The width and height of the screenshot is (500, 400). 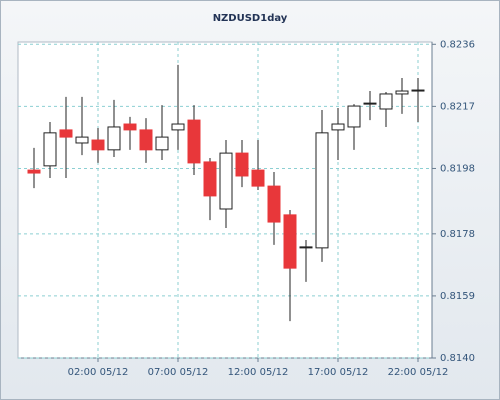 What do you see at coordinates (457, 358) in the screenshot?
I see `y-tick-label: 0.8140` at bounding box center [457, 358].